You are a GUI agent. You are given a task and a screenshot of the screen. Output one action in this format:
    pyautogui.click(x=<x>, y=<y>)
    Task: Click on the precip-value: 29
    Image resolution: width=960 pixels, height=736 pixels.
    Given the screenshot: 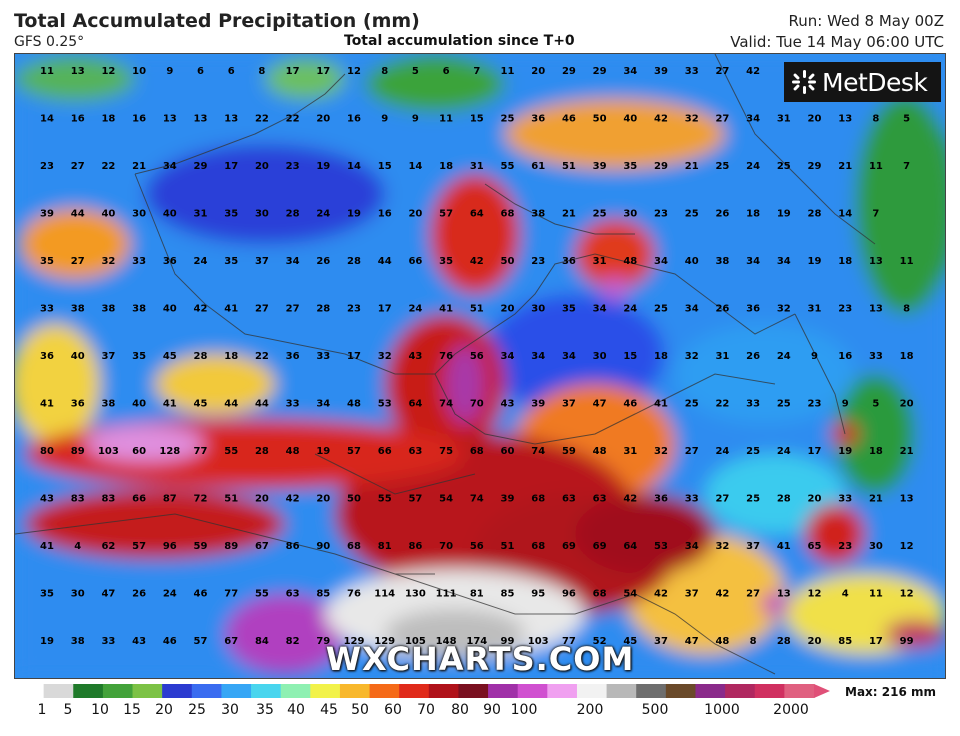 What is the action you would take?
    pyautogui.click(x=661, y=166)
    